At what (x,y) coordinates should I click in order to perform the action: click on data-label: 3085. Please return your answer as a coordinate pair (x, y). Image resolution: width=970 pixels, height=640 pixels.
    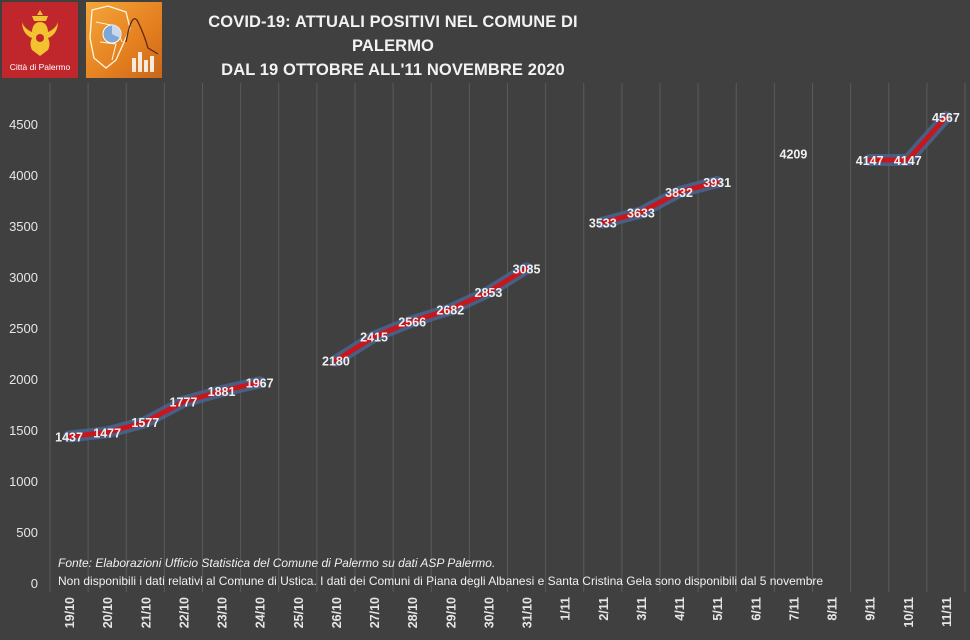
    Looking at the image, I should click on (527, 269).